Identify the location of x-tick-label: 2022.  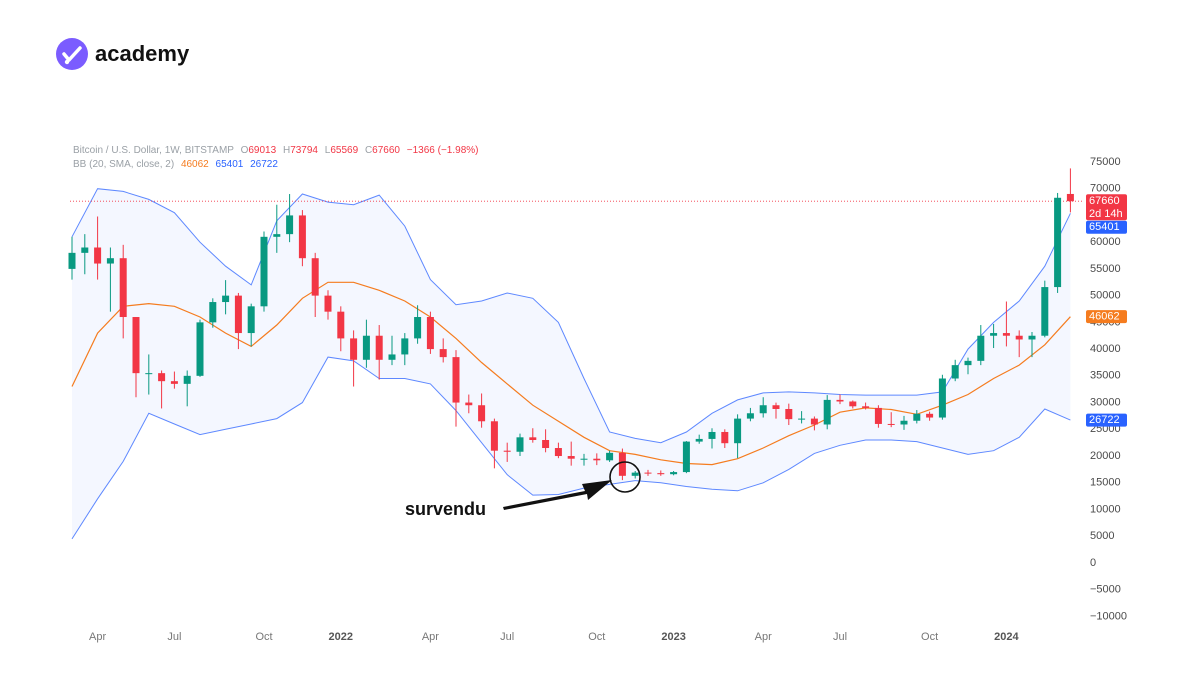
(341, 637).